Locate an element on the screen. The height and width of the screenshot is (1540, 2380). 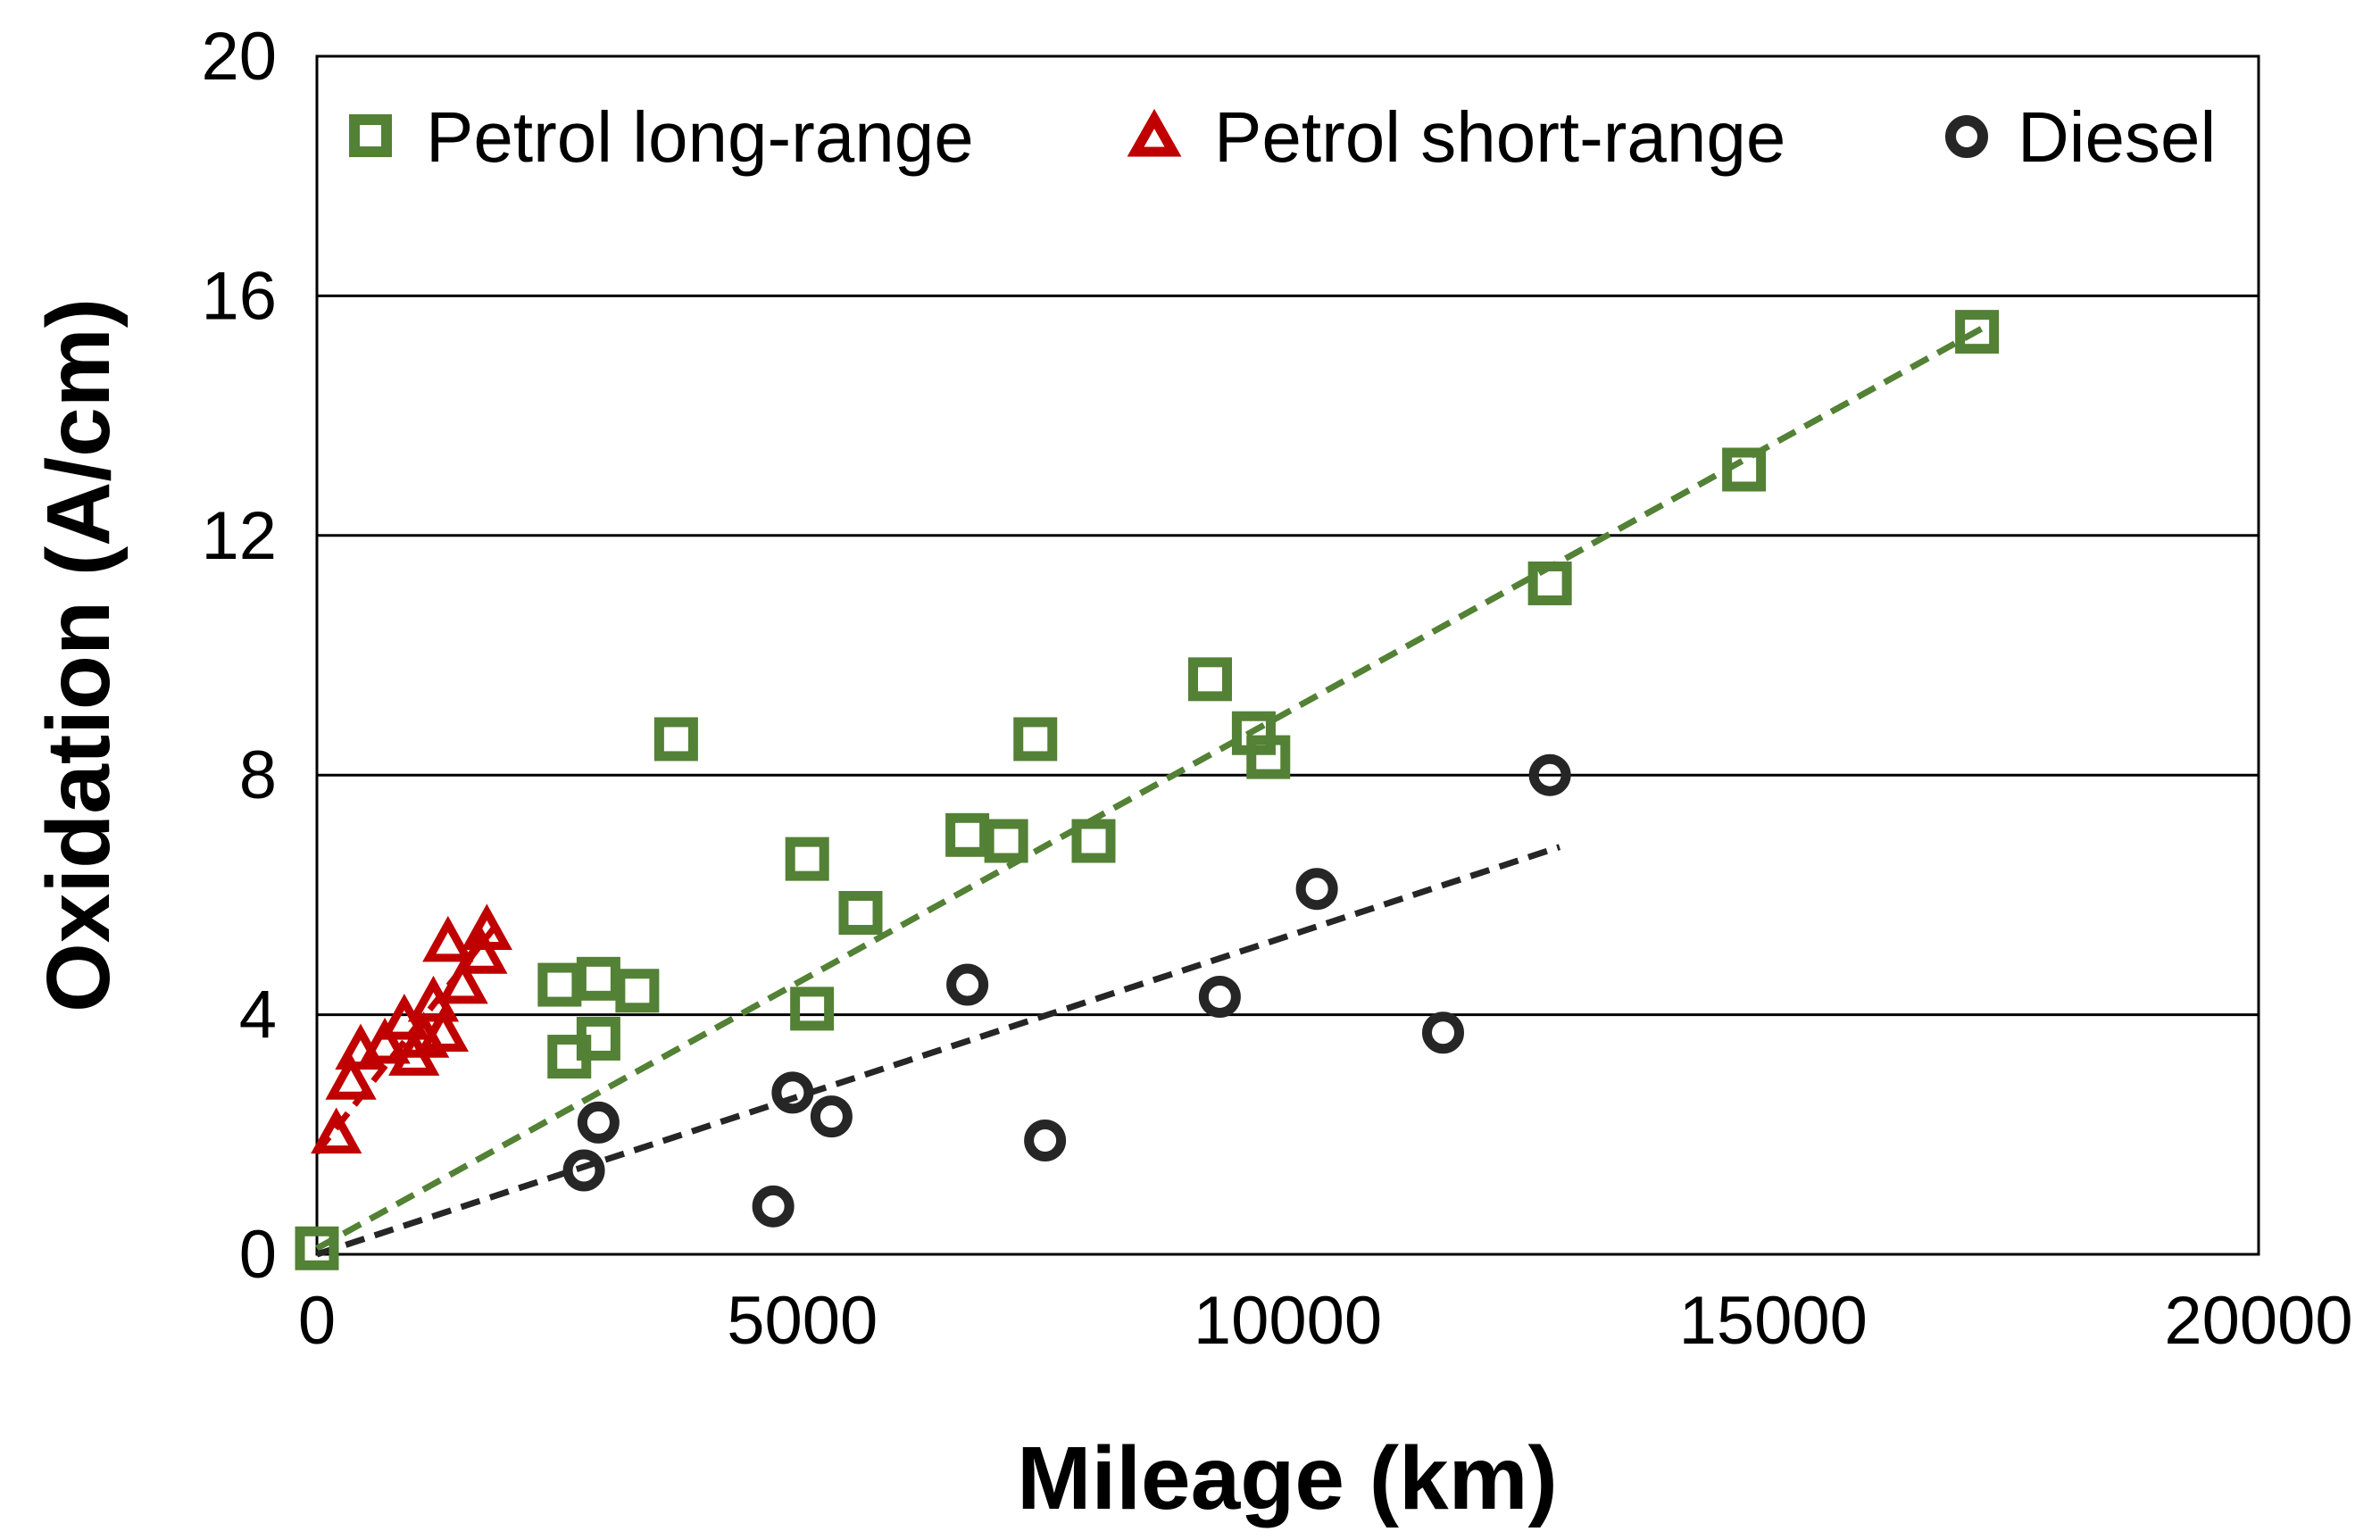
y-tick-label: 0 is located at coordinates (258, 1255).